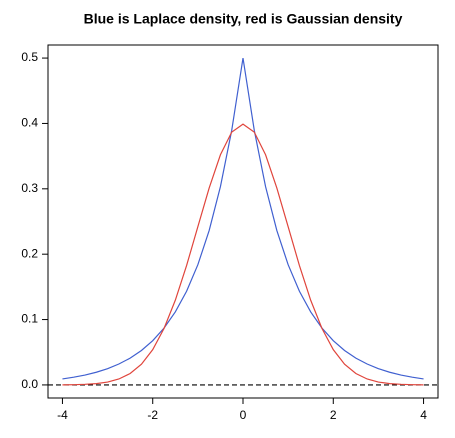  I want to click on x-tick-label: 0, so click(243, 415).